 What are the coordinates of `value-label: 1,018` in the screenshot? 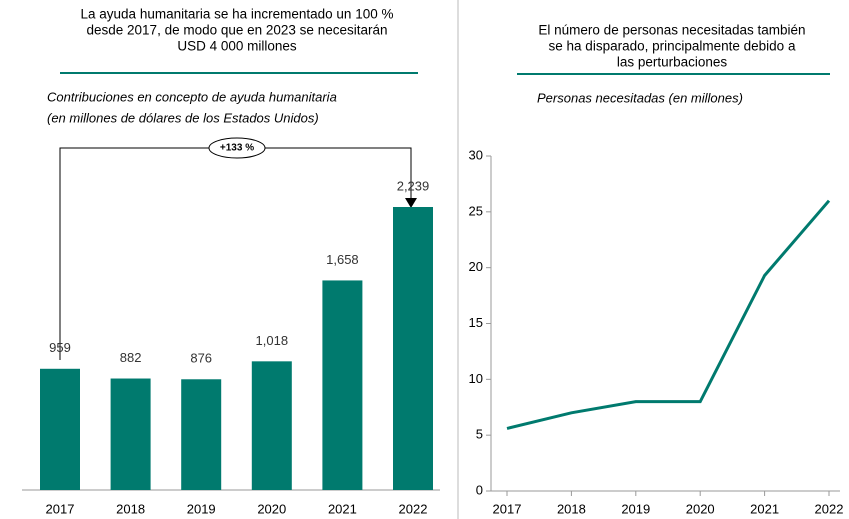 It's located at (272, 340).